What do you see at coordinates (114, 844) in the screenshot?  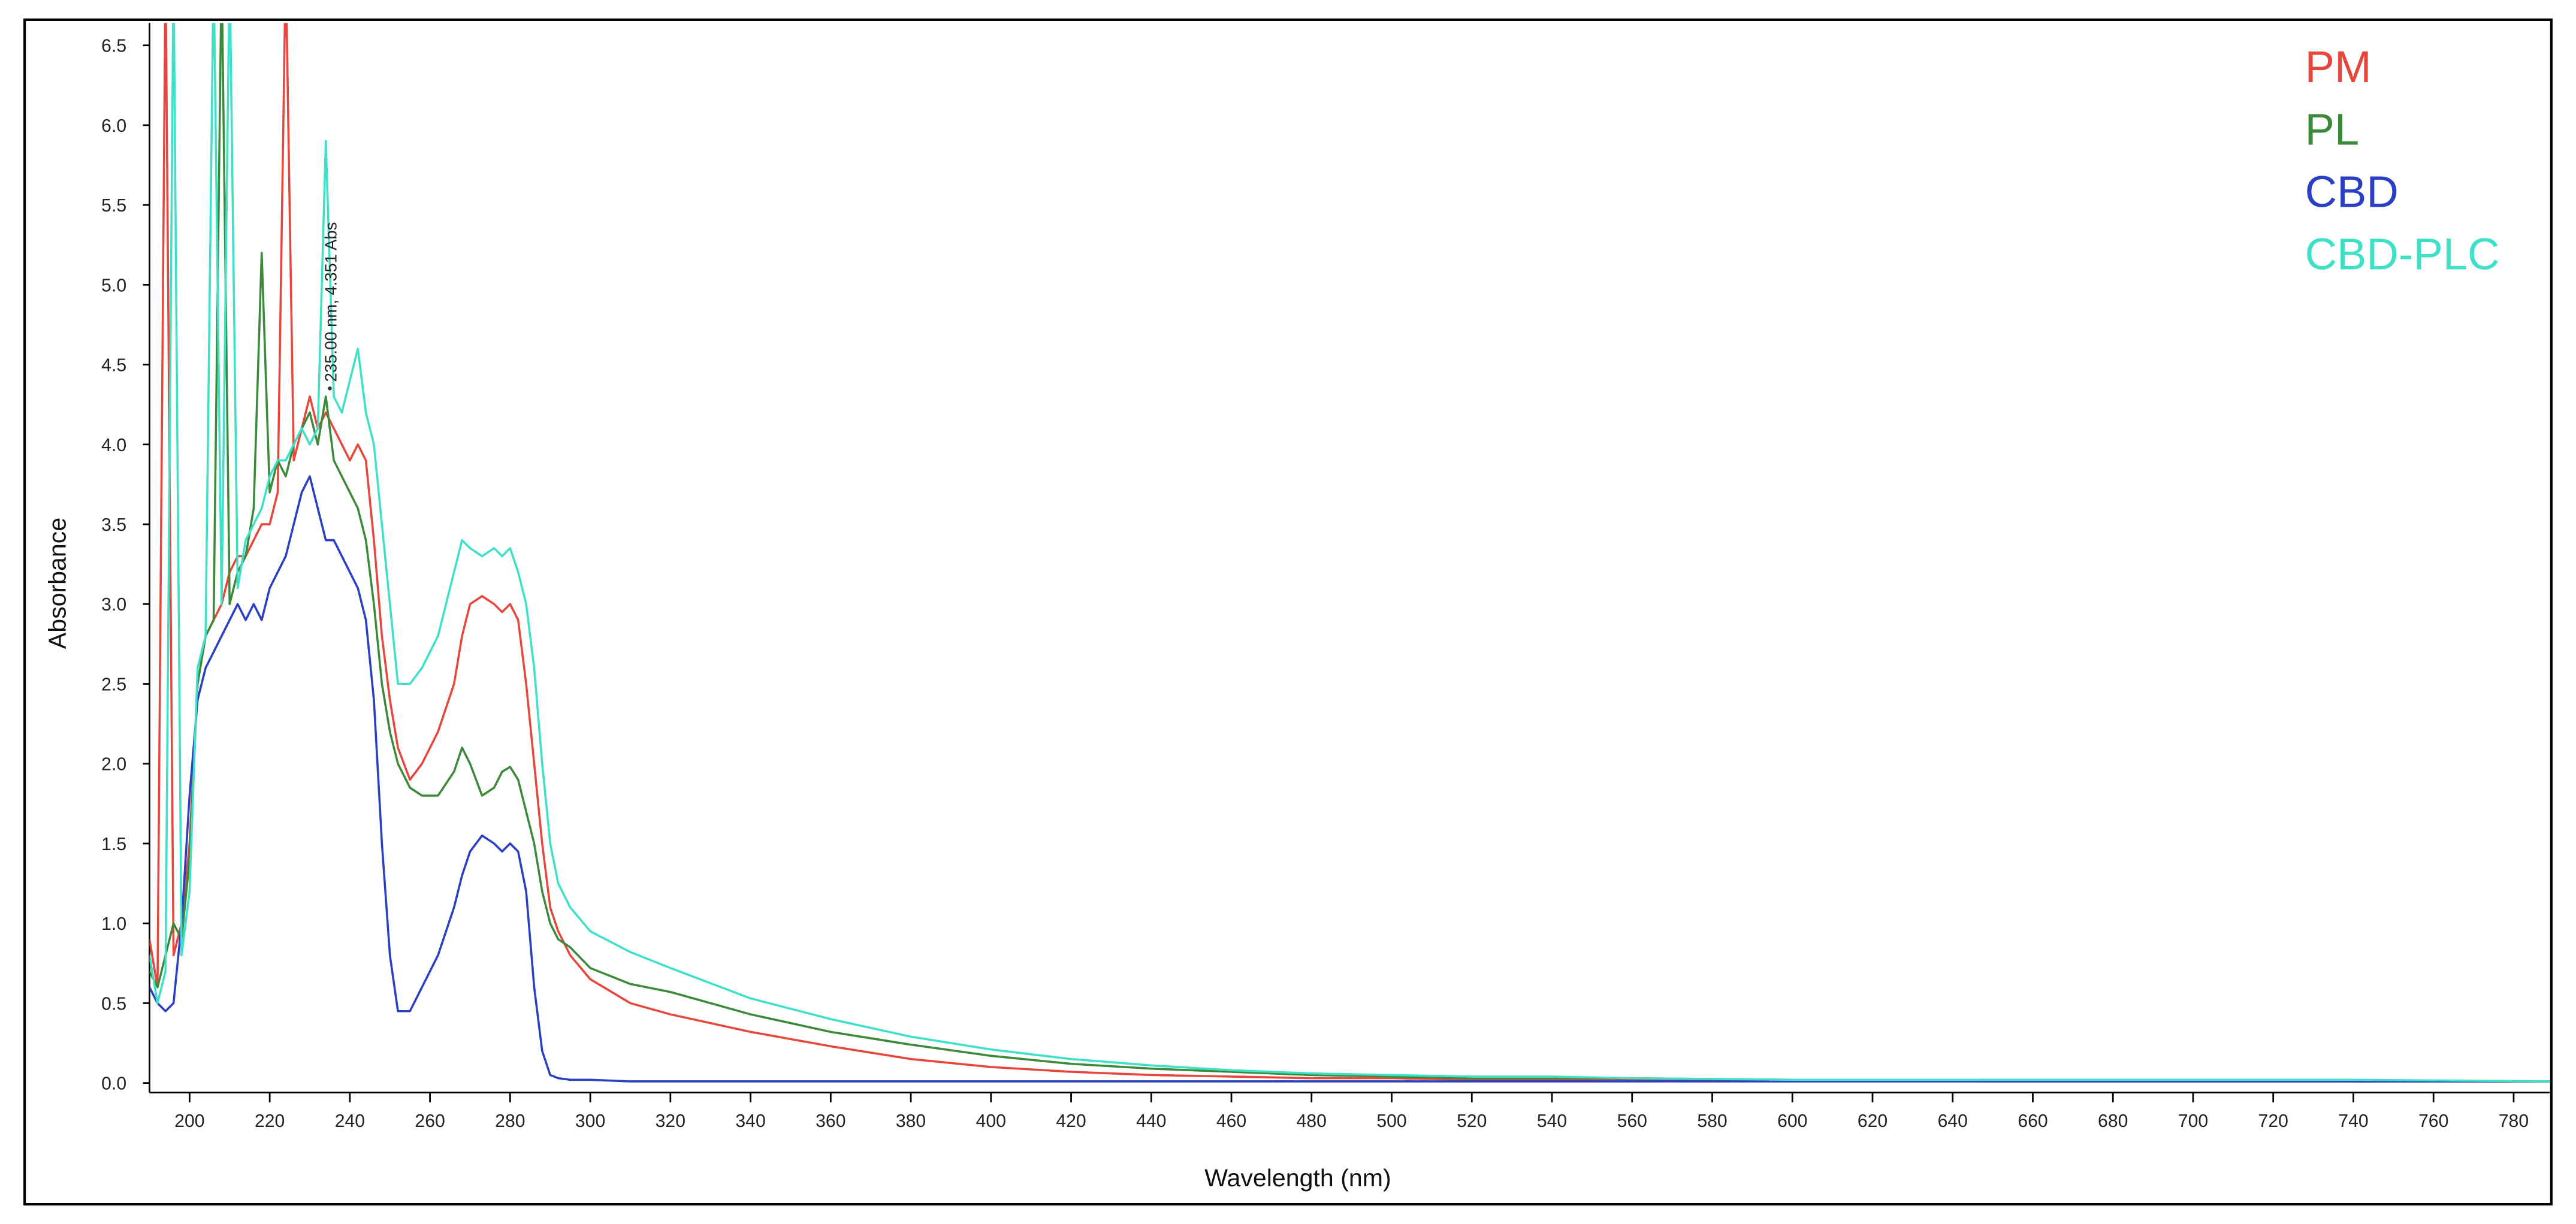 I see `y-tick-label: 1.5` at bounding box center [114, 844].